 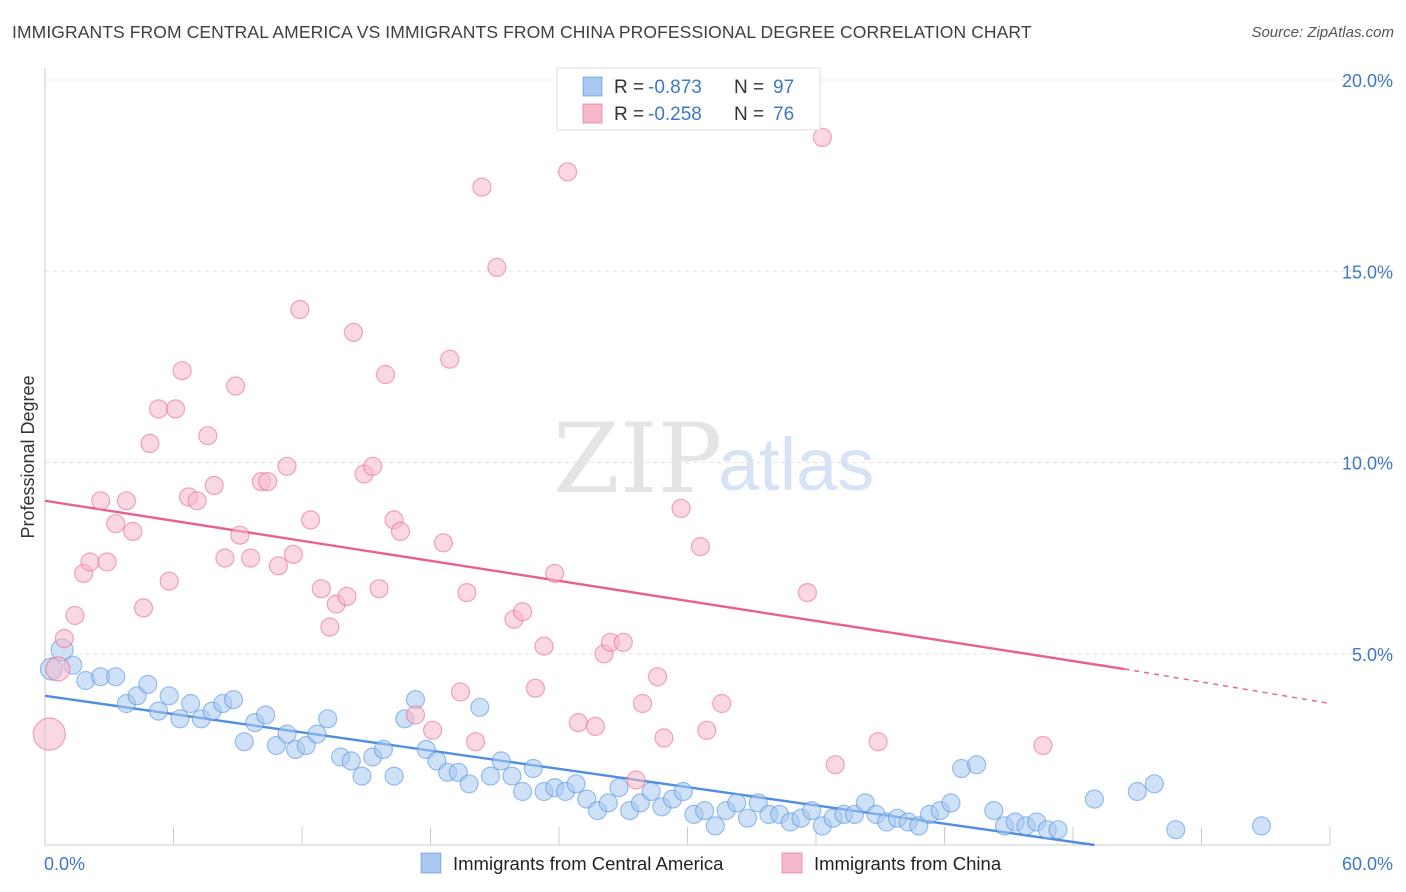 I want to click on legend-r-label: R =, so click(x=629, y=87).